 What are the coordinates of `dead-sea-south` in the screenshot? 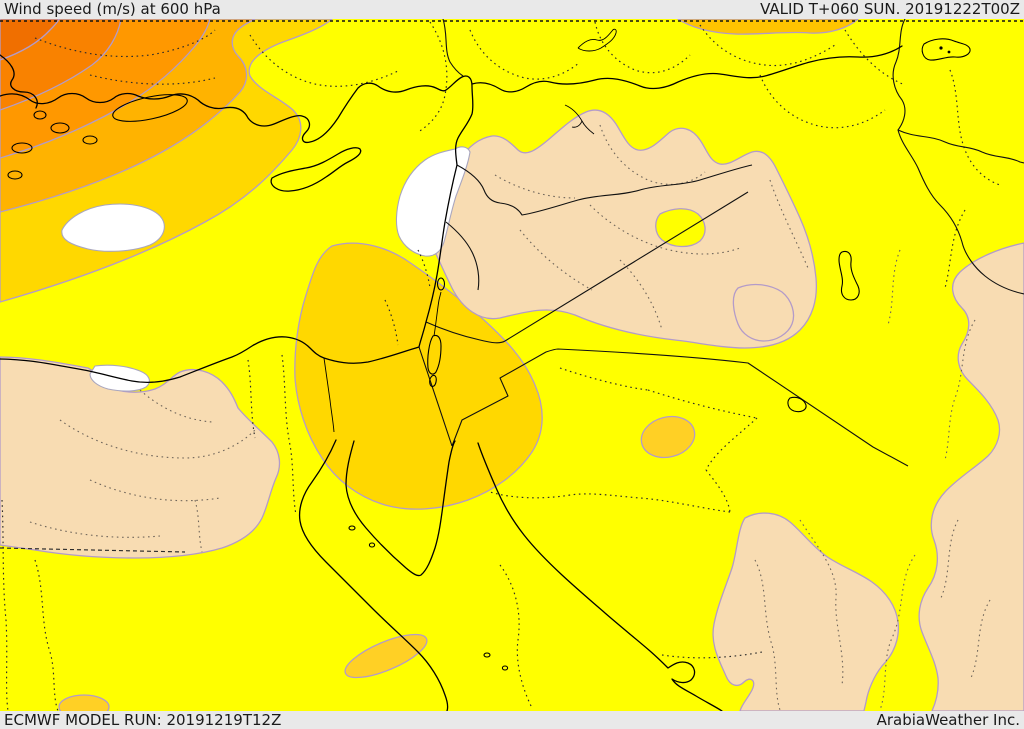 It's located at (433, 380).